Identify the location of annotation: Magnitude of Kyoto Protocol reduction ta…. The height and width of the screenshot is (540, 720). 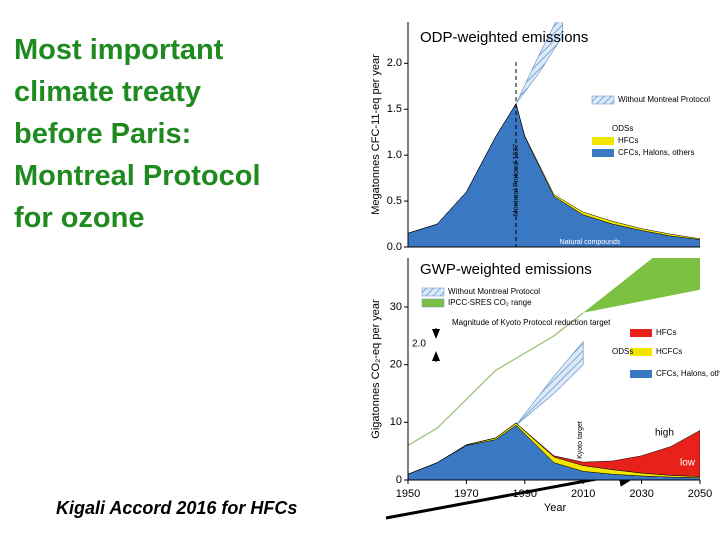
(531, 322).